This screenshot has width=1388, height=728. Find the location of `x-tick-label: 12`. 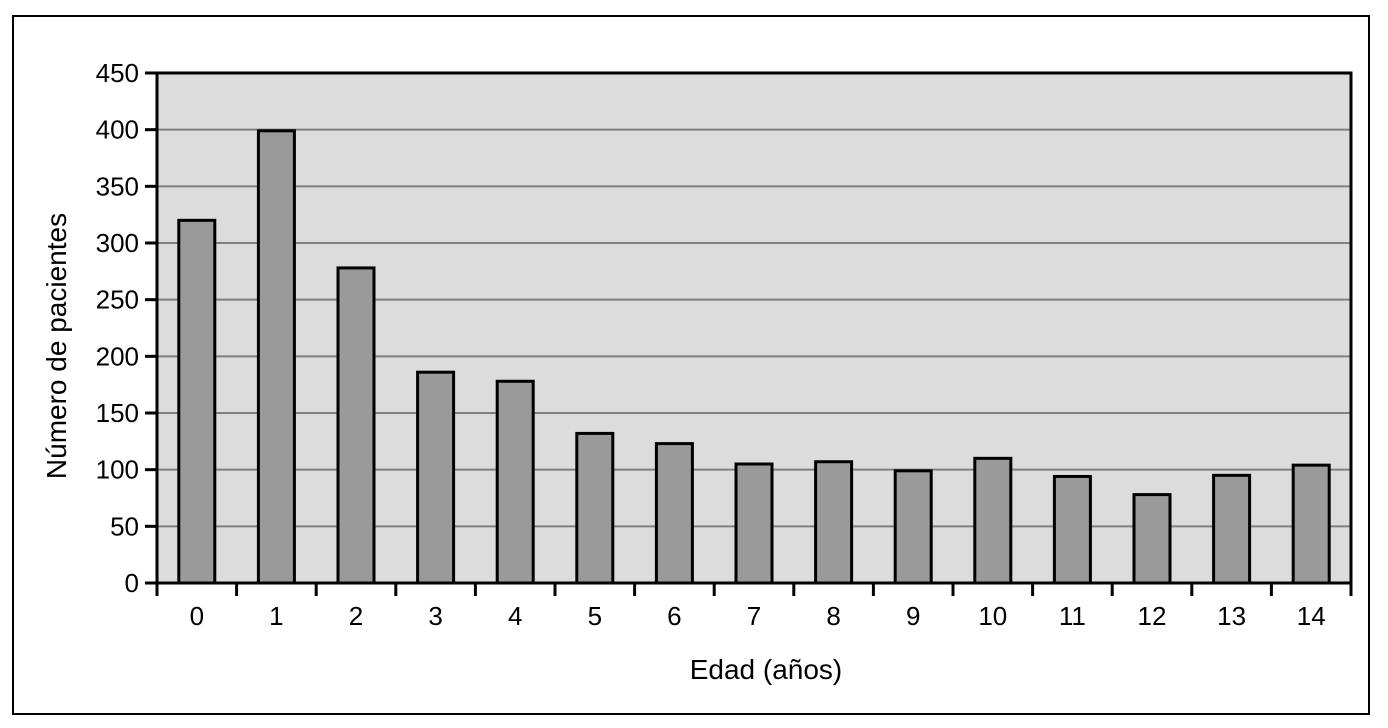

x-tick-label: 12 is located at coordinates (1152, 616).